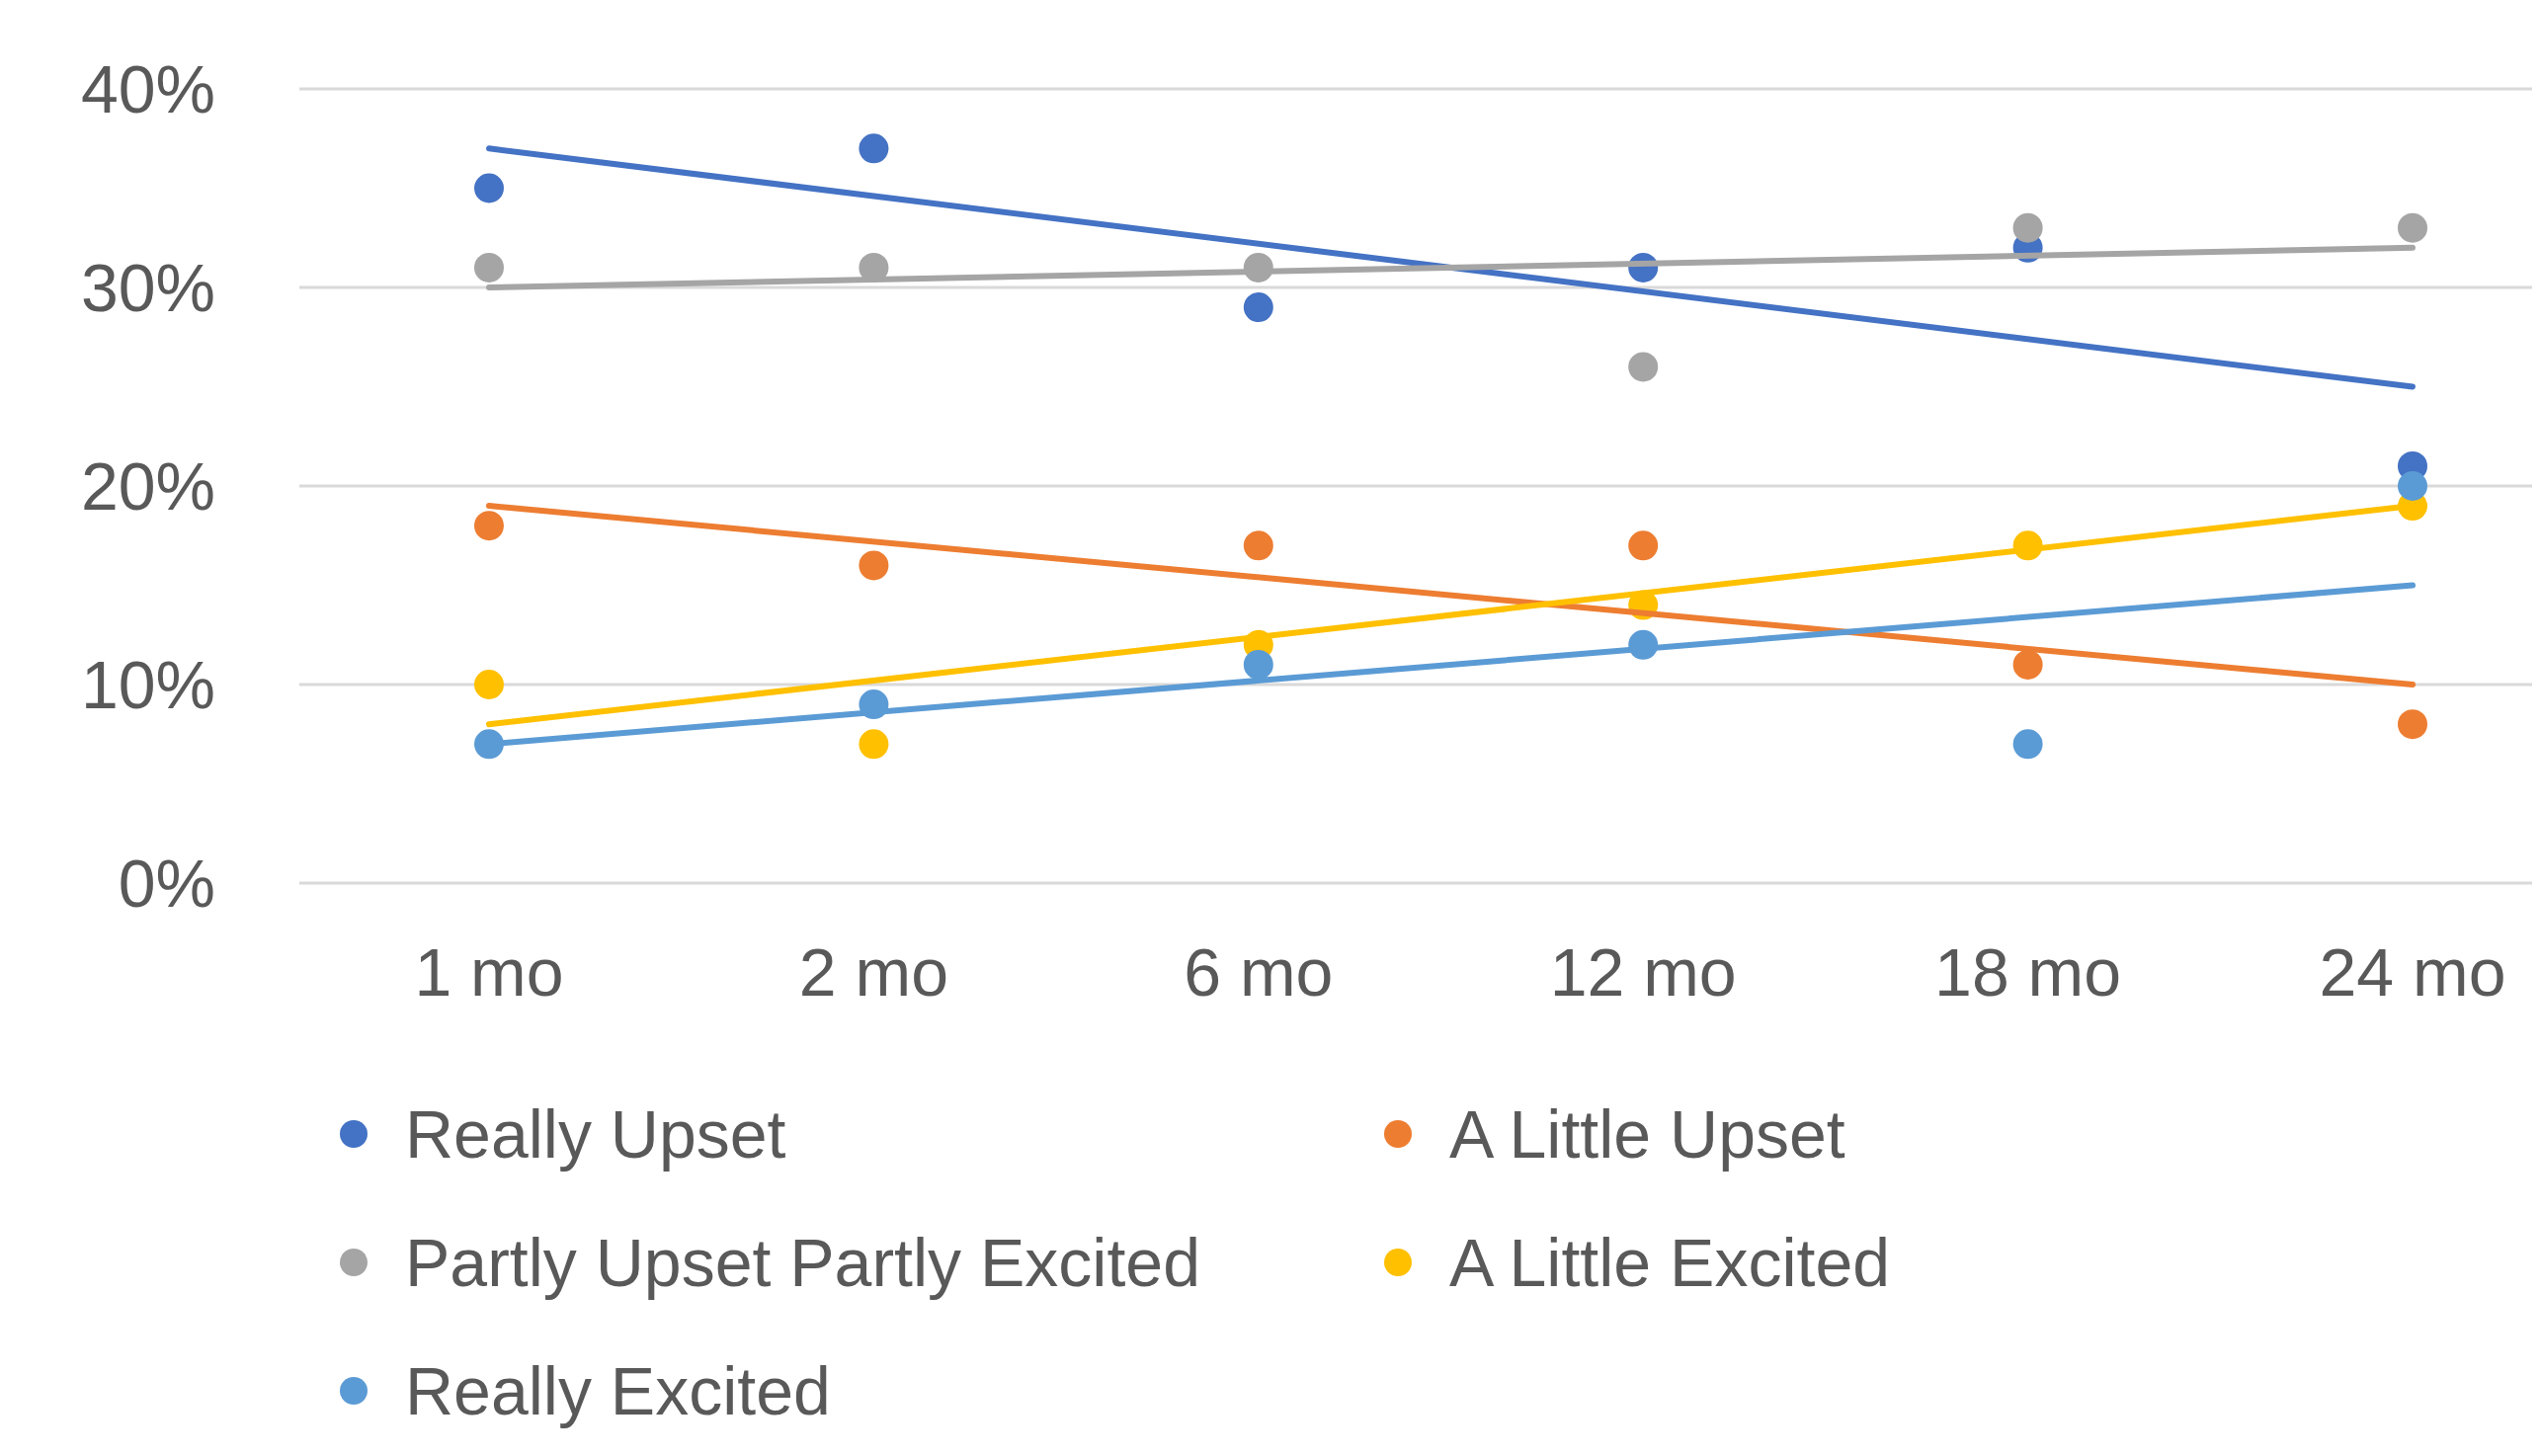 This screenshot has width=2540, height=1456. I want to click on y-tick-label: 10%, so click(147, 684).